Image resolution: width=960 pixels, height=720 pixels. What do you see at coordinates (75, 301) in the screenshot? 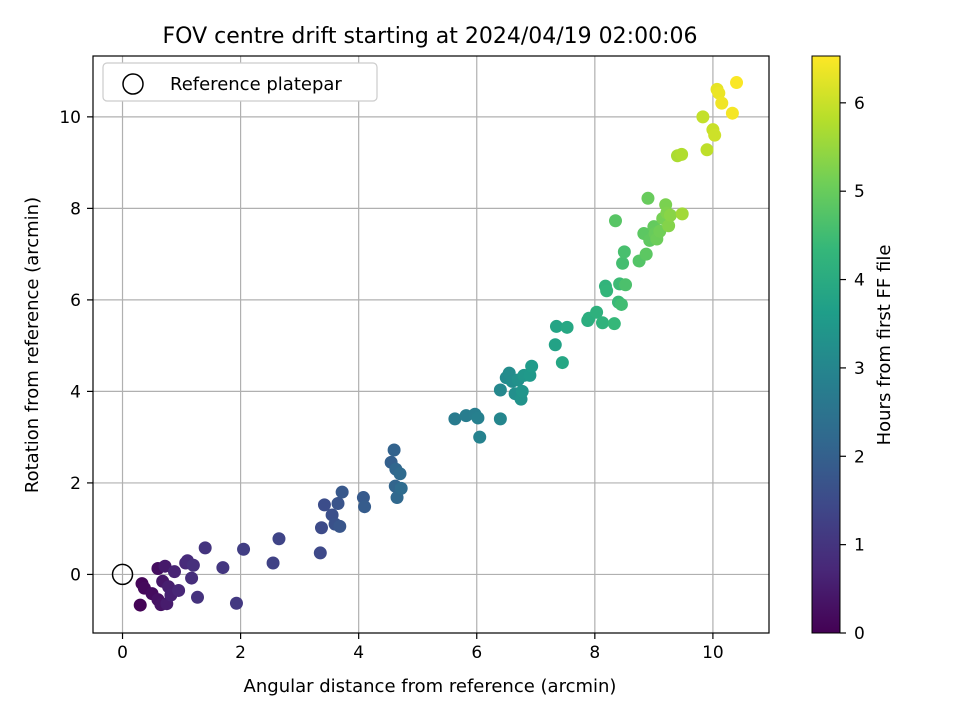
I see `y-tick-label: 6` at bounding box center [75, 301].